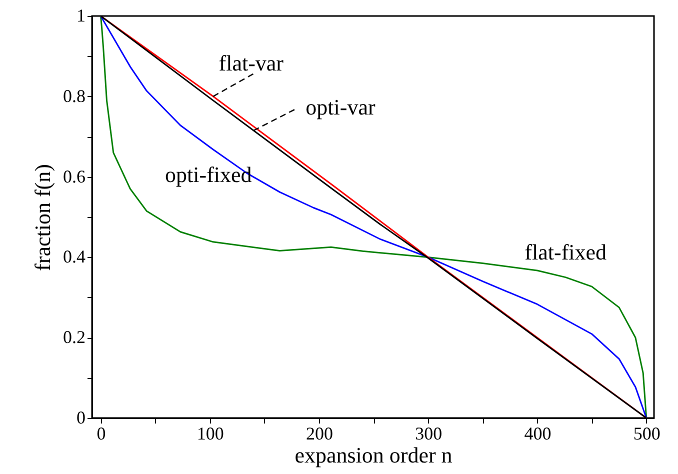 This screenshot has height=474, width=678. I want to click on y-tick-label: 0.2, so click(74, 337).